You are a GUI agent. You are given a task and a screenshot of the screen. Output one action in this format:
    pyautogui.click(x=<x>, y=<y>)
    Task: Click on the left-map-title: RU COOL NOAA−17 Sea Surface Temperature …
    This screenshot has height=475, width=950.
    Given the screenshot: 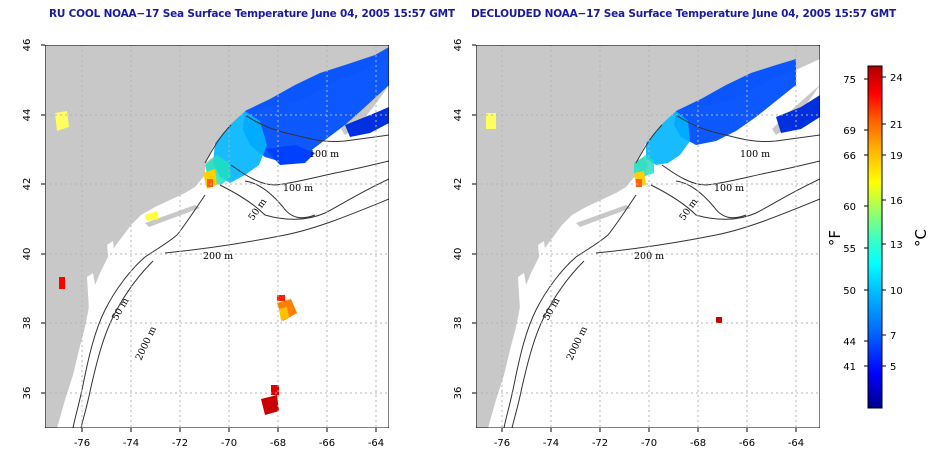 What is the action you would take?
    pyautogui.click(x=252, y=14)
    